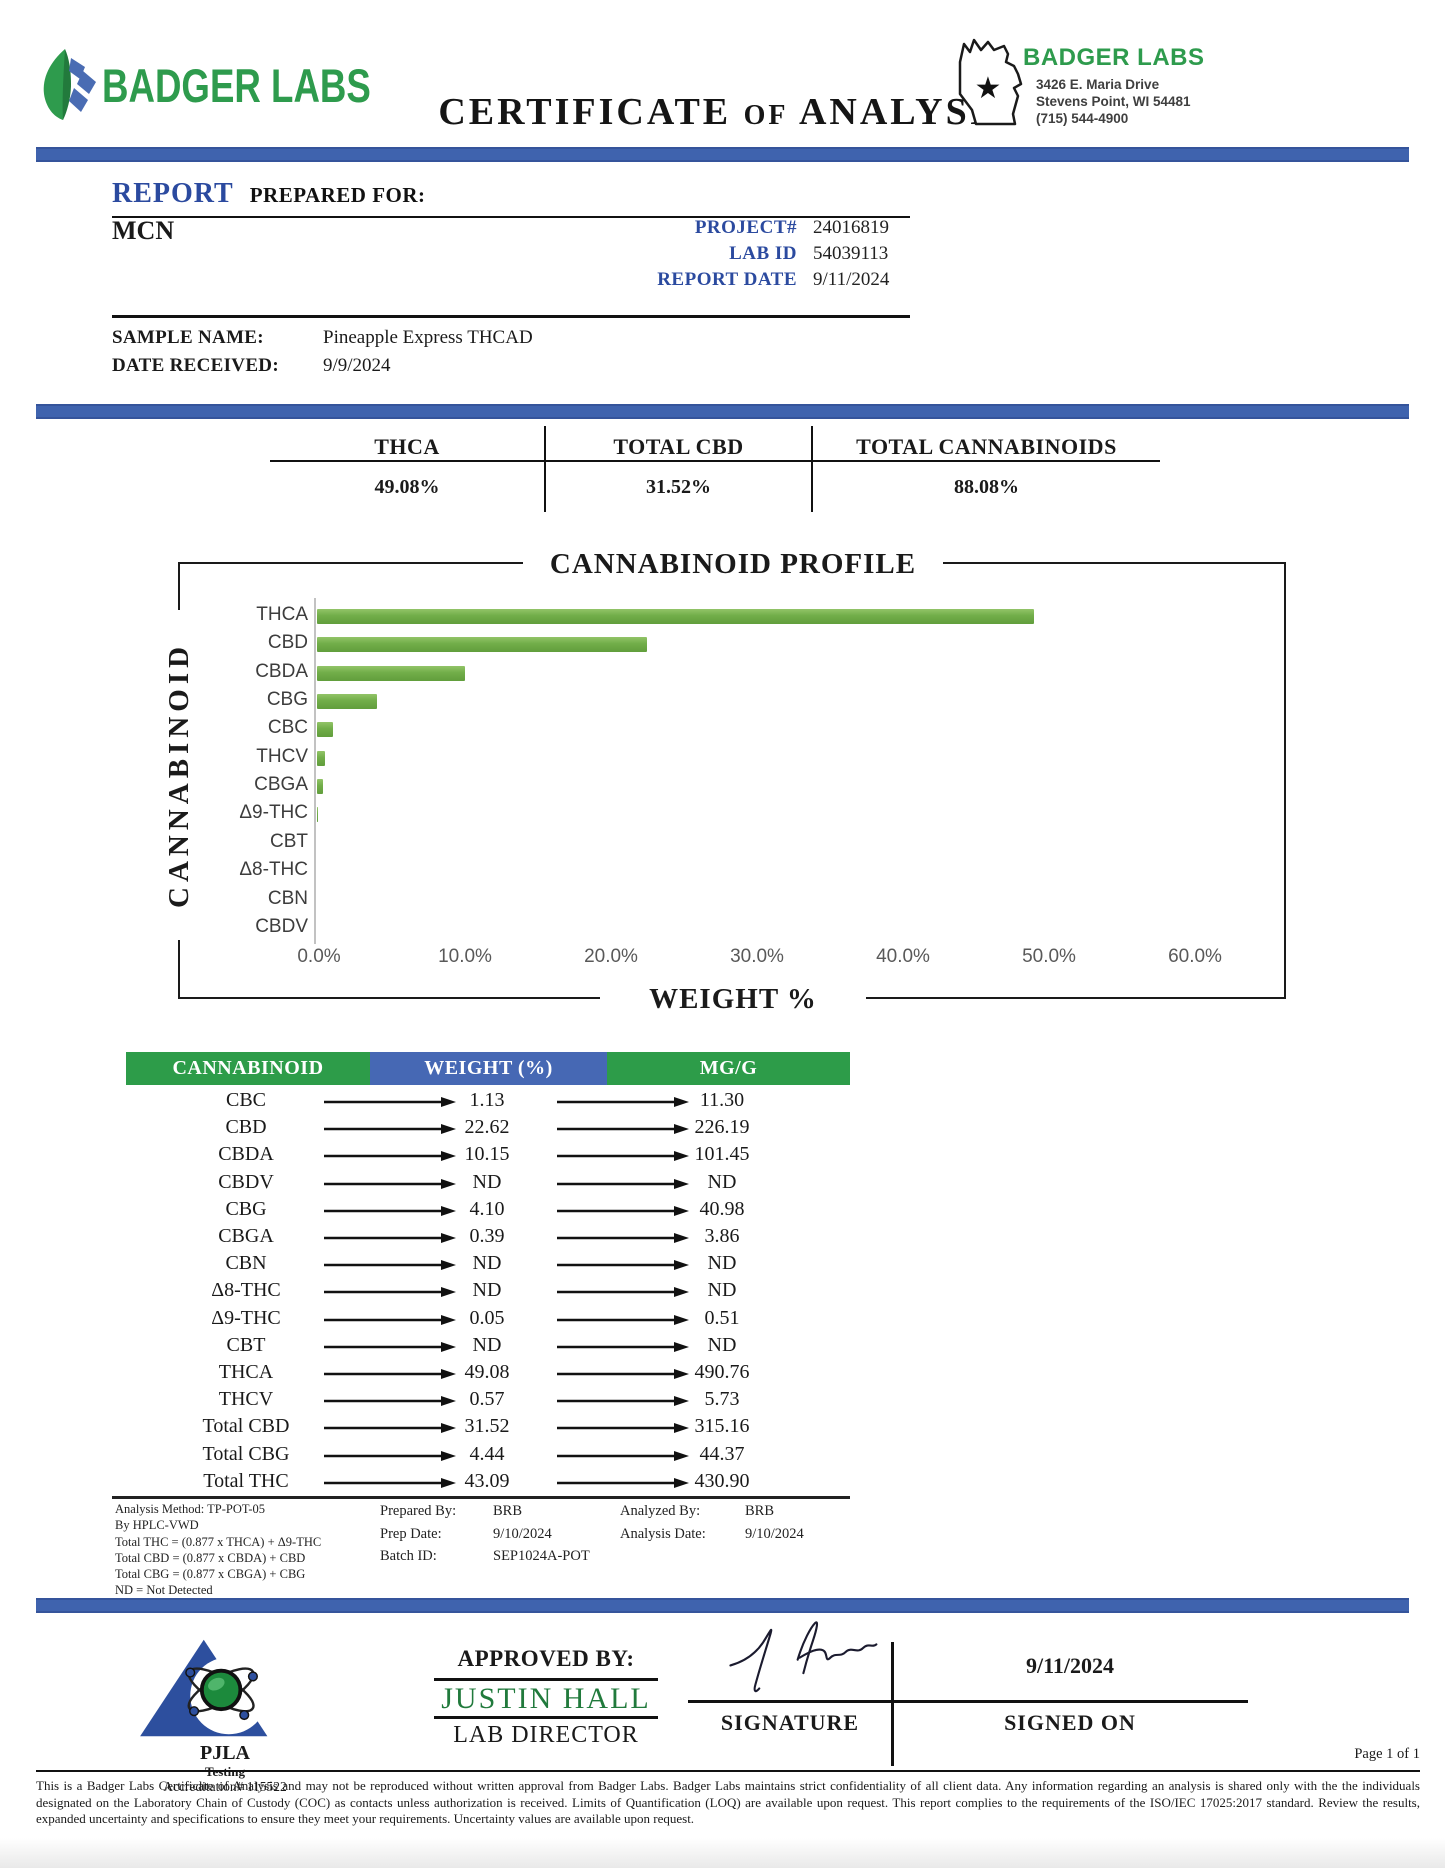  What do you see at coordinates (157, 1525) in the screenshot?
I see `footnote-method-line: By HPLC-VWD` at bounding box center [157, 1525].